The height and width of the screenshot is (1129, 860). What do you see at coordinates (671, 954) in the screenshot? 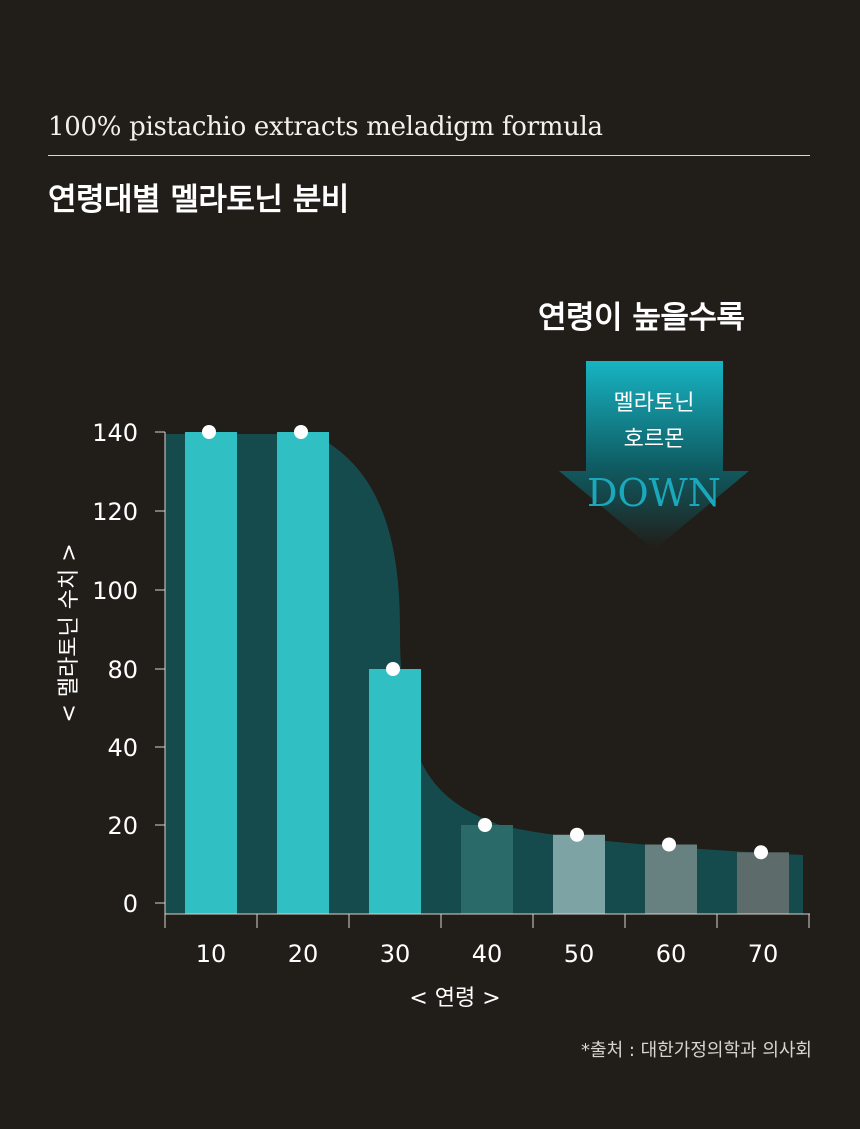
I see `x-tick-label-60: 60` at bounding box center [671, 954].